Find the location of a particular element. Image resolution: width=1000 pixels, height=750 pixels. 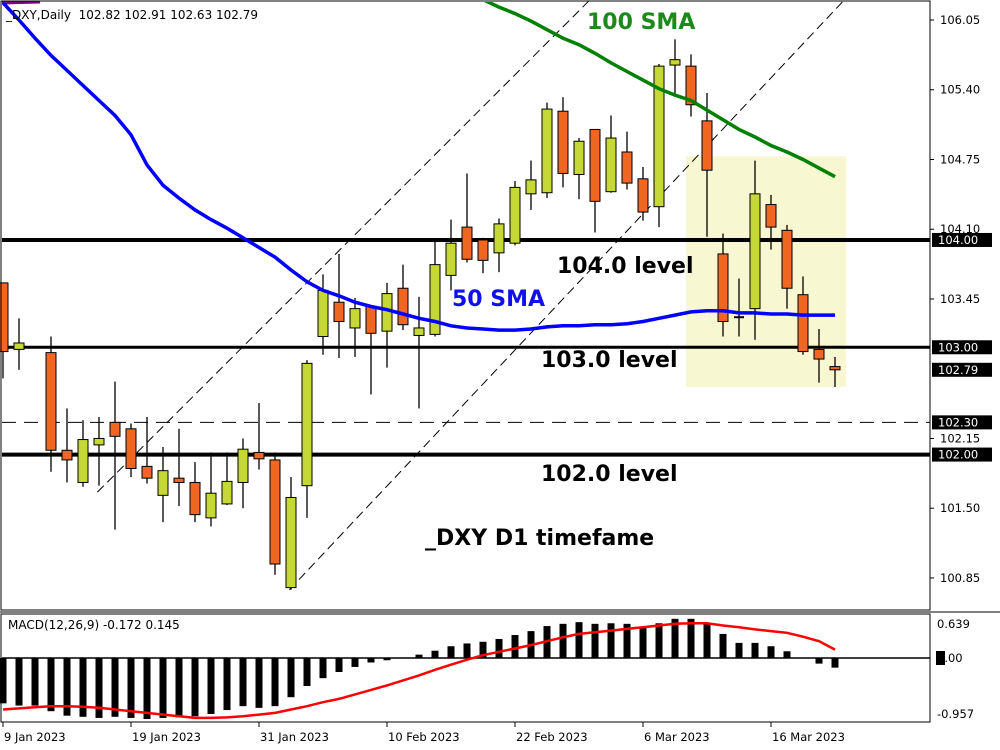

macd-panel is located at coordinates (465, 669).